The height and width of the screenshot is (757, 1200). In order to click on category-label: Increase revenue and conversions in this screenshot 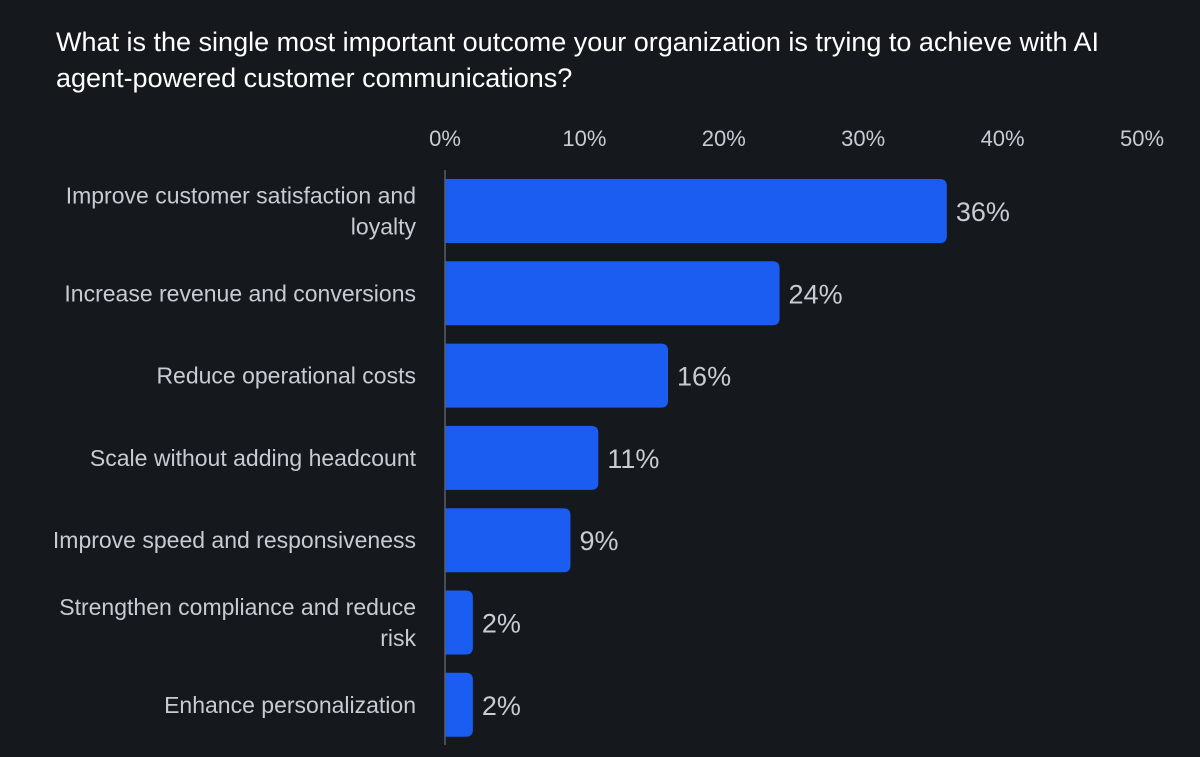, I will do `click(240, 293)`.